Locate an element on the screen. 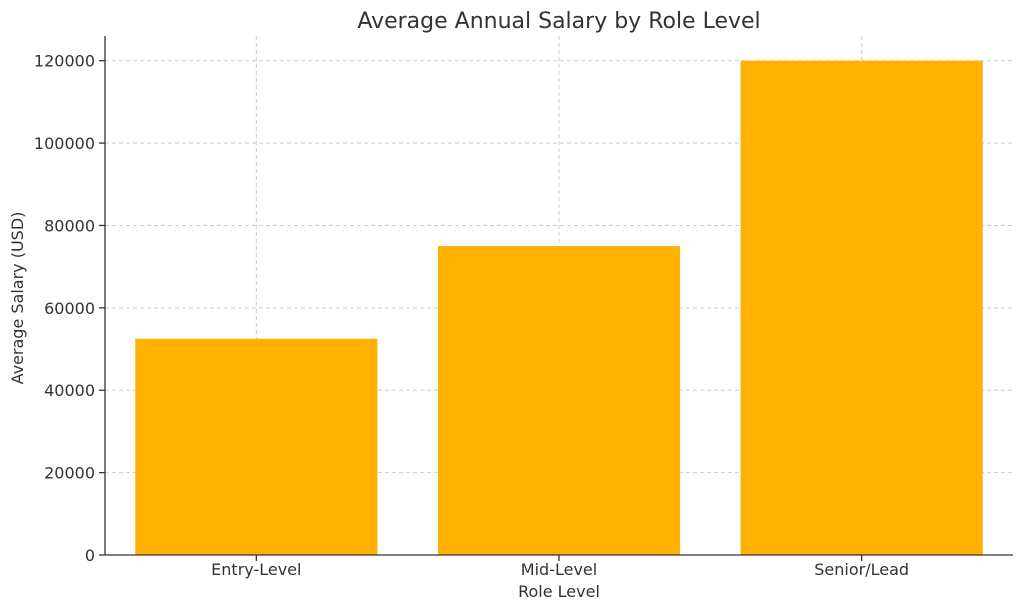 This screenshot has width=1024, height=611. x-axis-label: Role Level is located at coordinates (559, 591).